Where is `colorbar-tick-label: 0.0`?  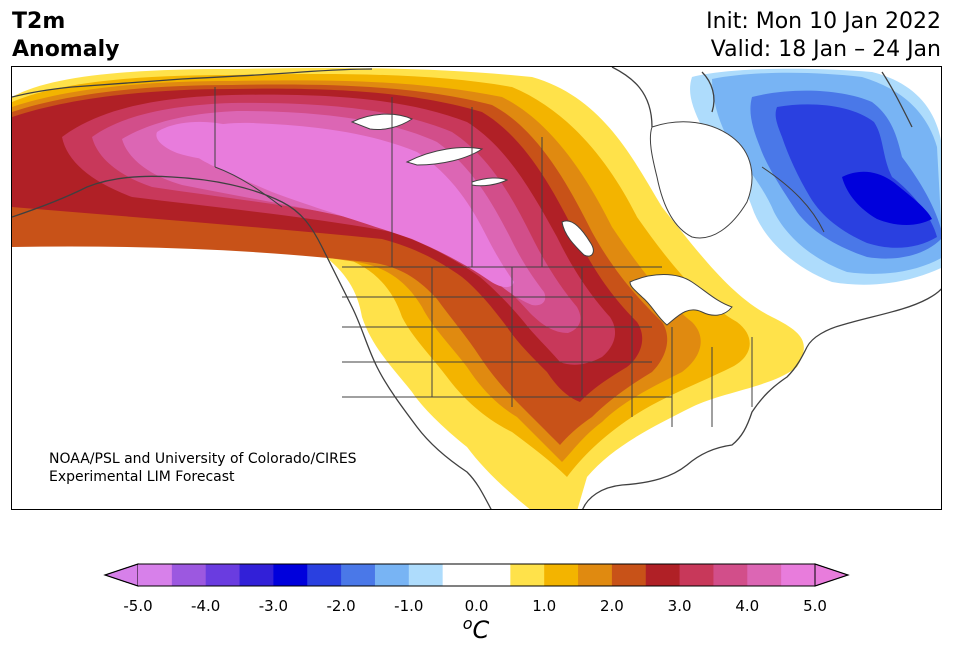
colorbar-tick-label: 0.0 is located at coordinates (476, 606).